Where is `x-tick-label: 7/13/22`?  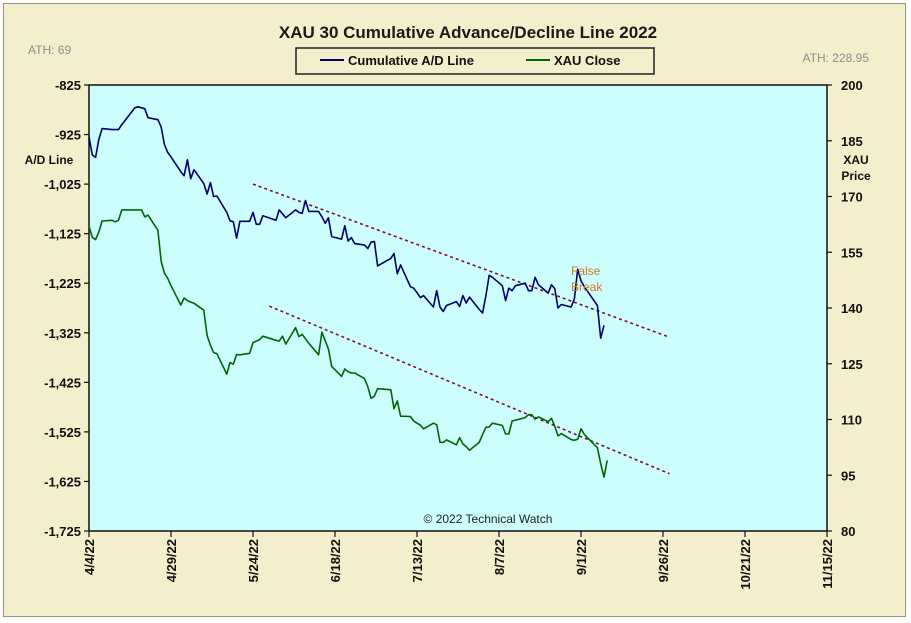
x-tick-label: 7/13/22 is located at coordinates (417, 560).